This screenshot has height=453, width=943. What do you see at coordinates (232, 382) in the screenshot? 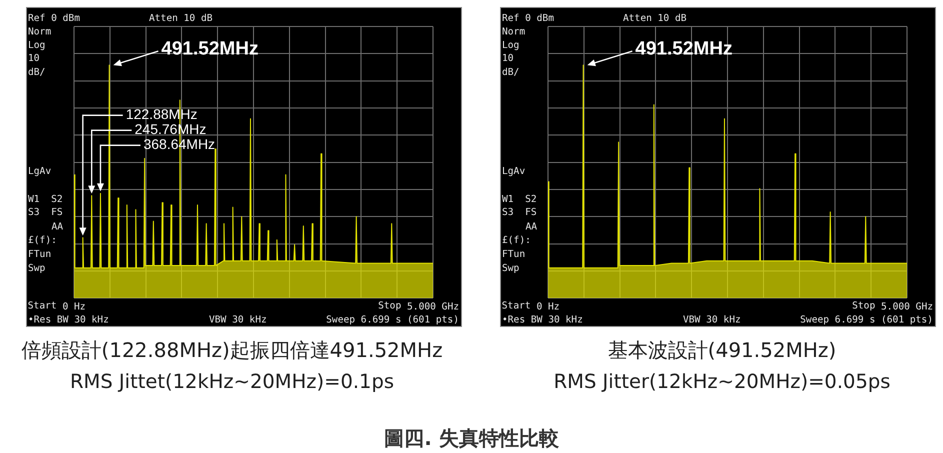
I see `text: RMS Jittet(12kHz~20MHz)=0.1ps` at bounding box center [232, 382].